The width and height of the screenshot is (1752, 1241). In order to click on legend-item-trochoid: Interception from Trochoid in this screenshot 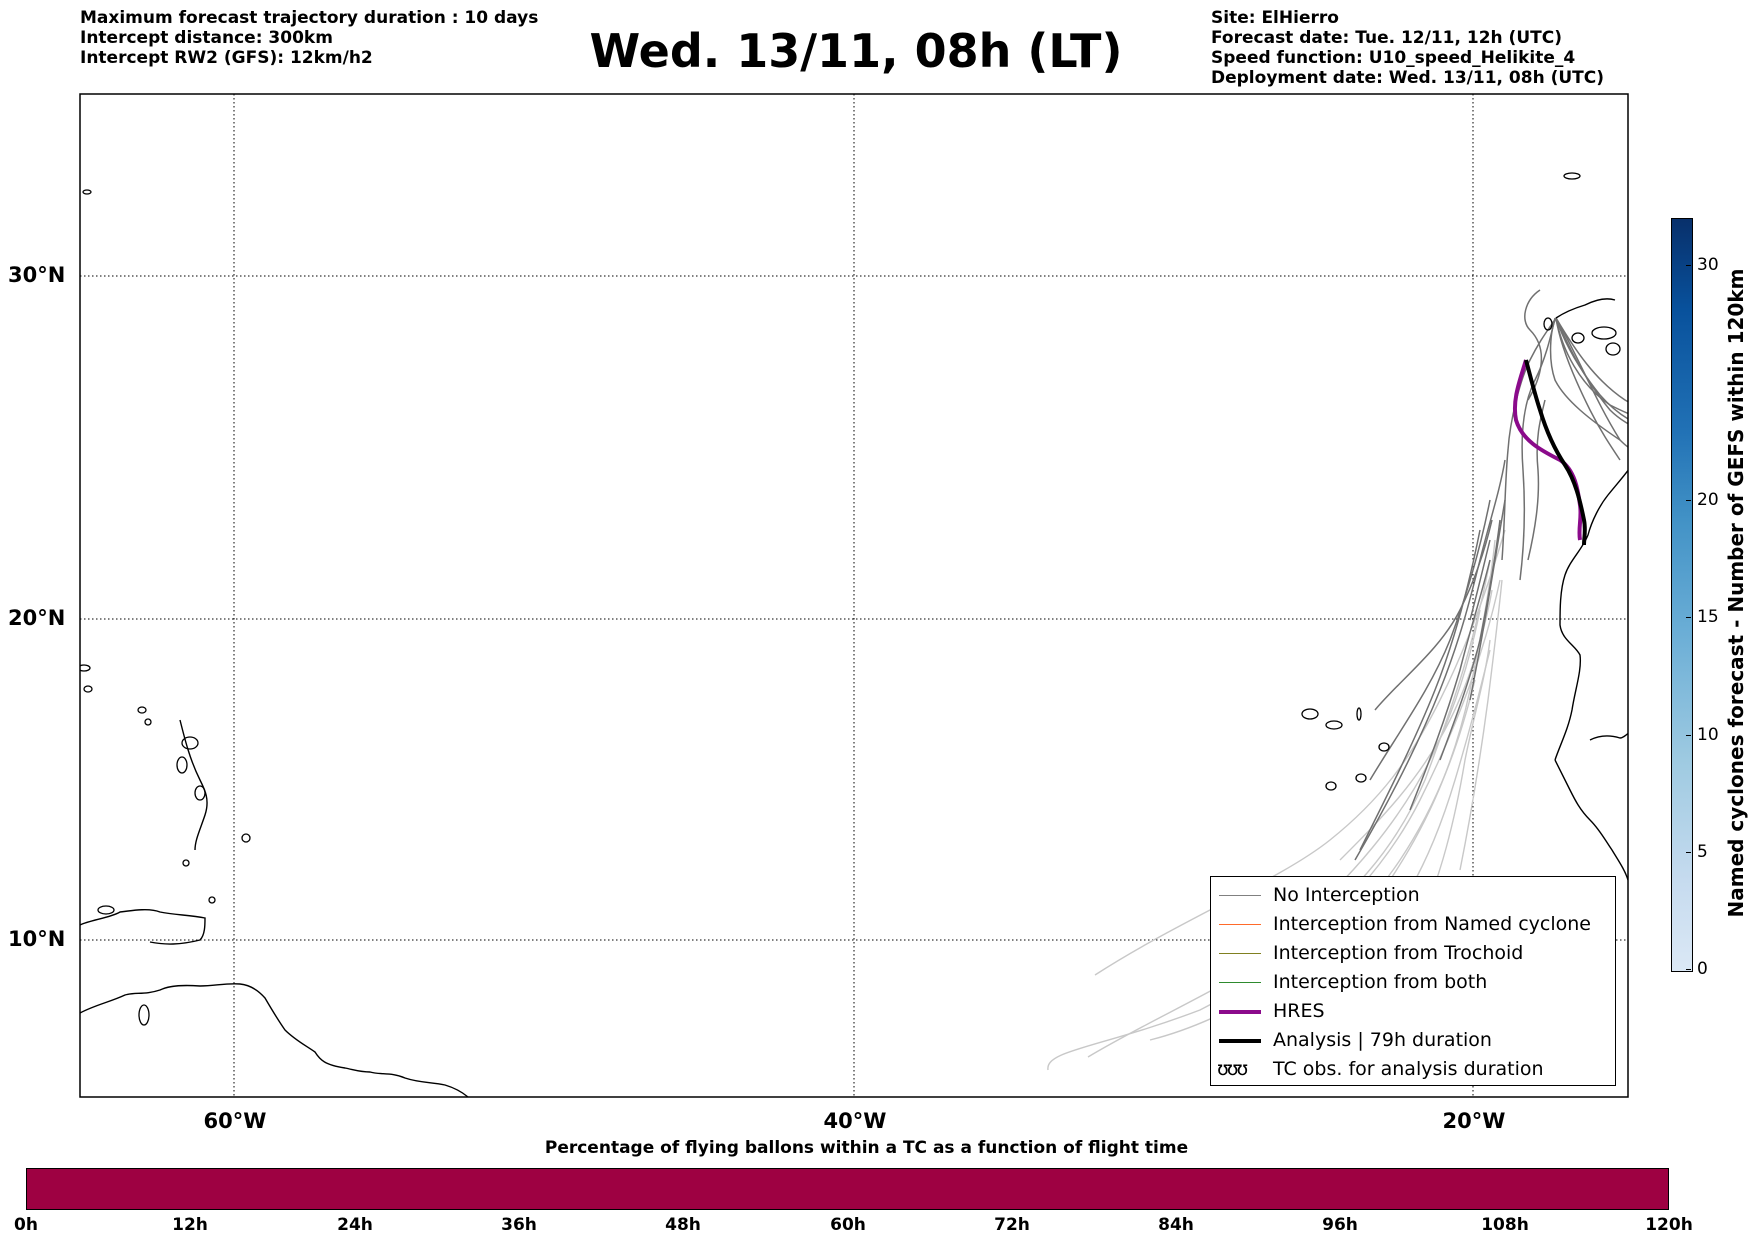, I will do `click(1413, 953)`.